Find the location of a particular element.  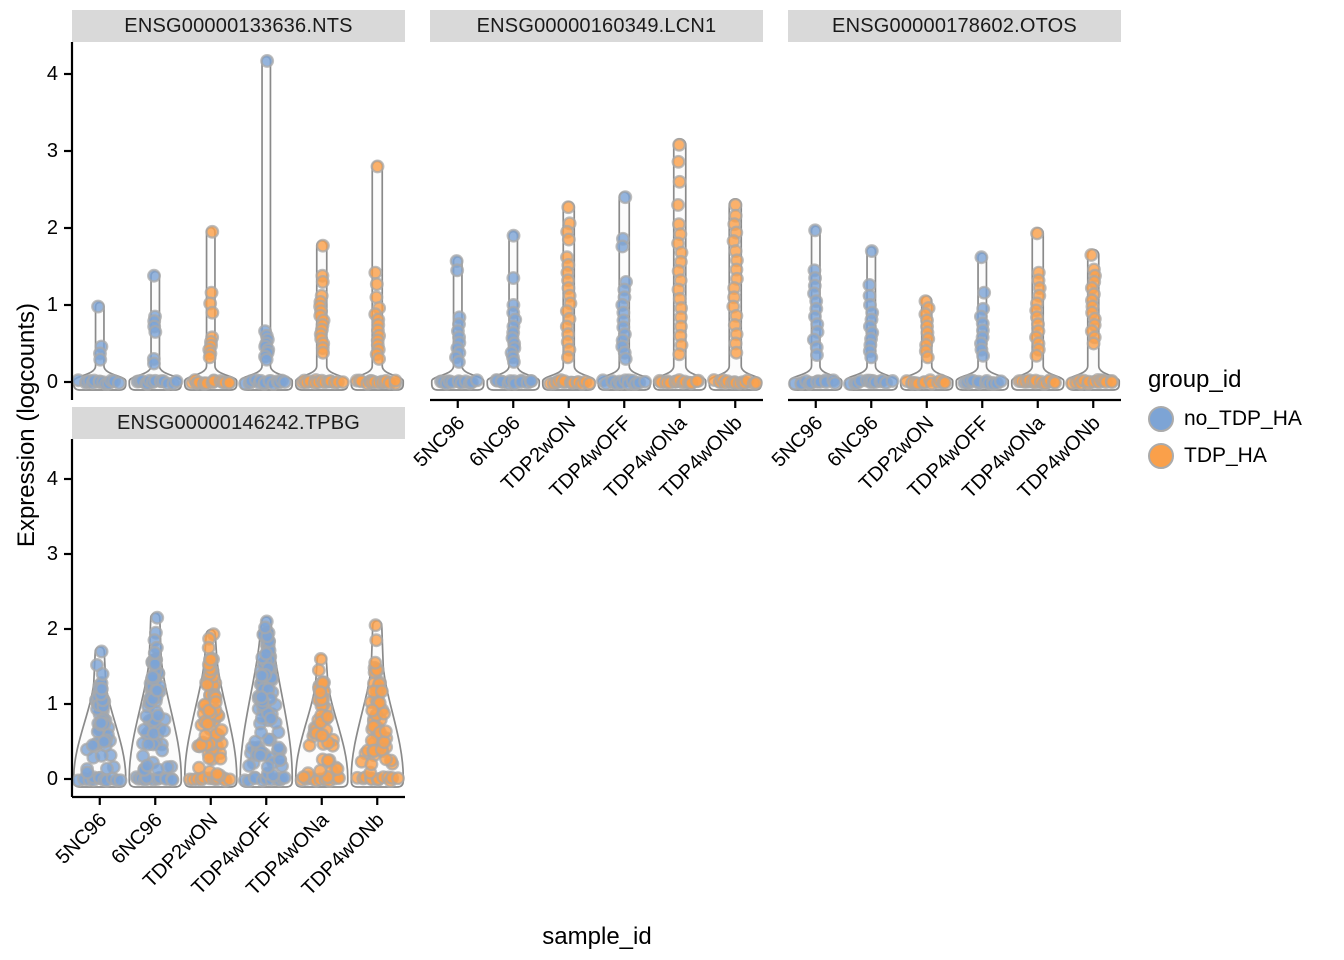

legend: group_id no_TDP_HA TDP_HA is located at coordinates (1246, 423).